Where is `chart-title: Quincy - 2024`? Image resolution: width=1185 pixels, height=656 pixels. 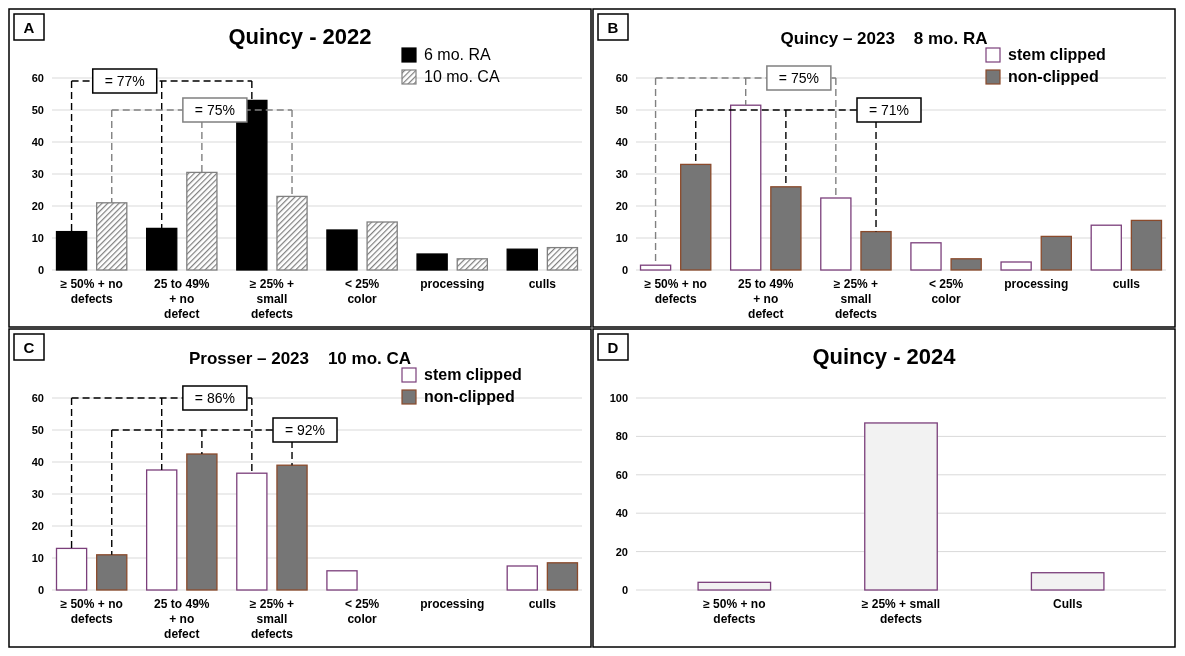
chart-title: Quincy - 2024 is located at coordinates (884, 356).